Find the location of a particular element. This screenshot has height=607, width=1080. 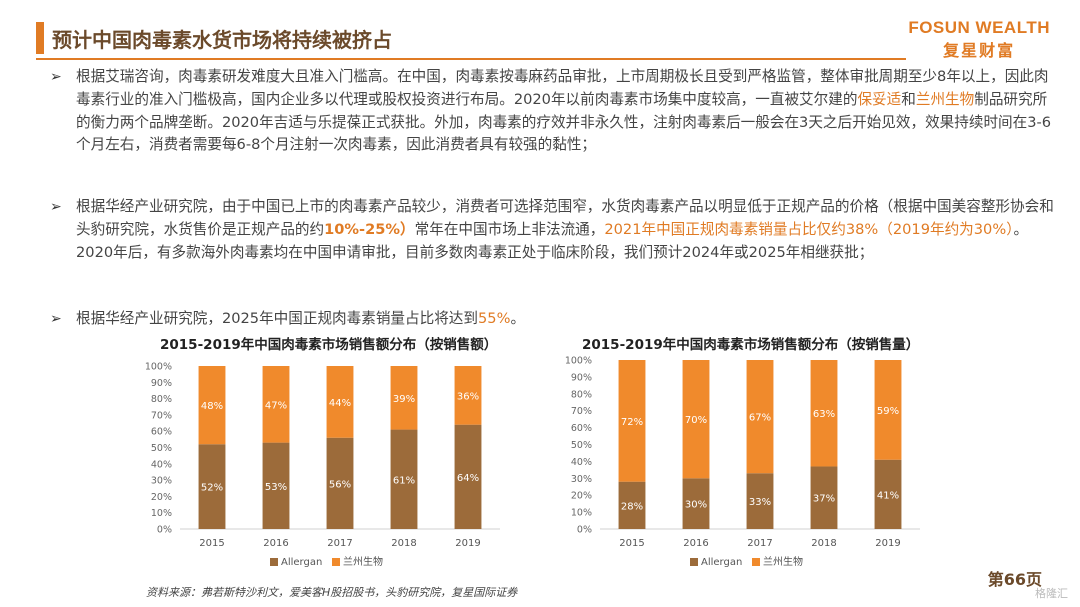

data-label: 39% is located at coordinates (404, 399).